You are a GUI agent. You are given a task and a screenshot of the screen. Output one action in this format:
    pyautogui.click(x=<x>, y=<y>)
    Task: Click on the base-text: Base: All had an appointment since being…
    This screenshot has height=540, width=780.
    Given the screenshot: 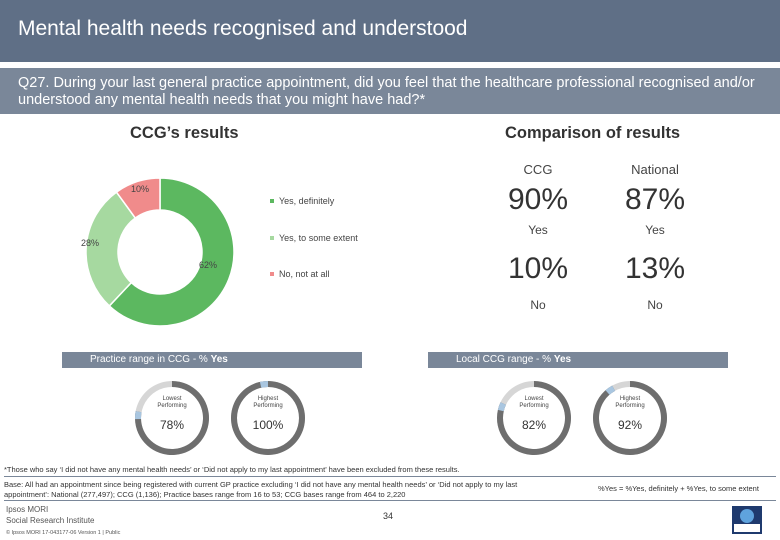 What is the action you would take?
    pyautogui.click(x=261, y=489)
    